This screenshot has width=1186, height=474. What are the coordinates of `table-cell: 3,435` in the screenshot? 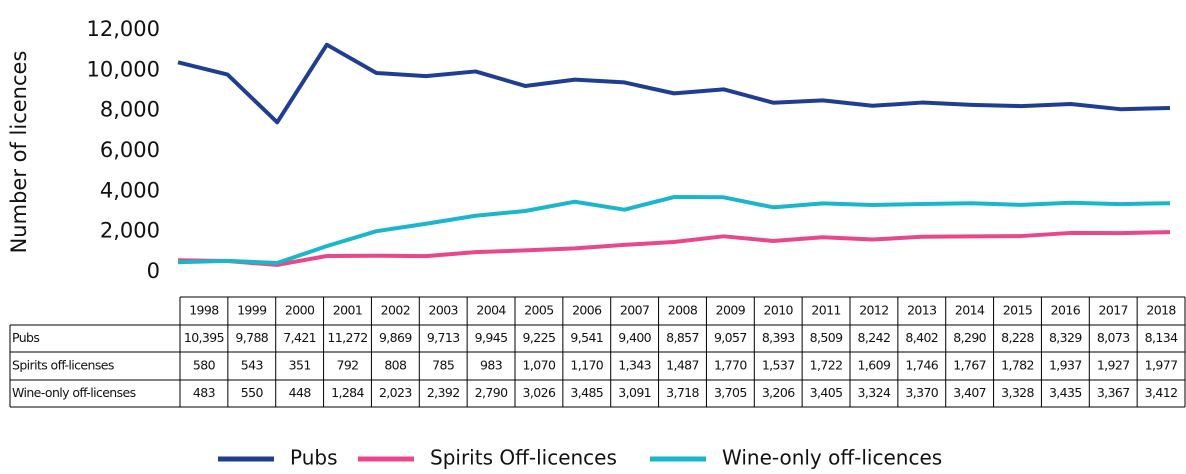 It's located at (1065, 392).